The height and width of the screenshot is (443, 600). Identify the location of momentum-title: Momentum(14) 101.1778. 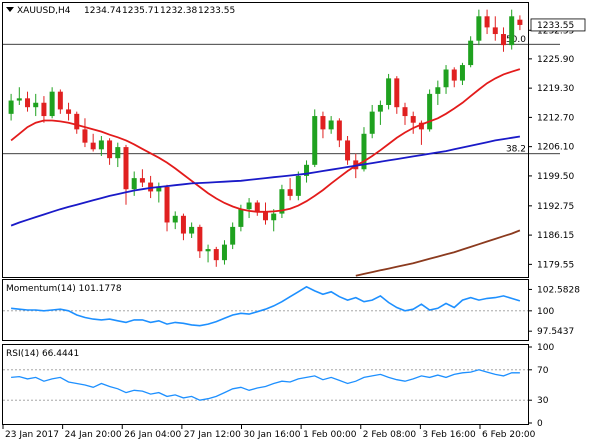
(64, 289).